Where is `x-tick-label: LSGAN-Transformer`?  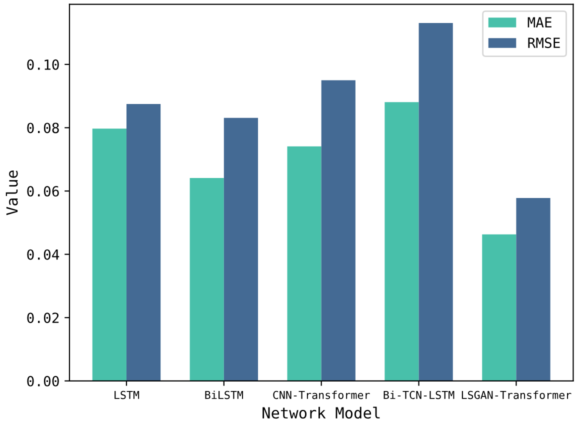
x-tick-label: LSGAN-Transformer is located at coordinates (517, 395).